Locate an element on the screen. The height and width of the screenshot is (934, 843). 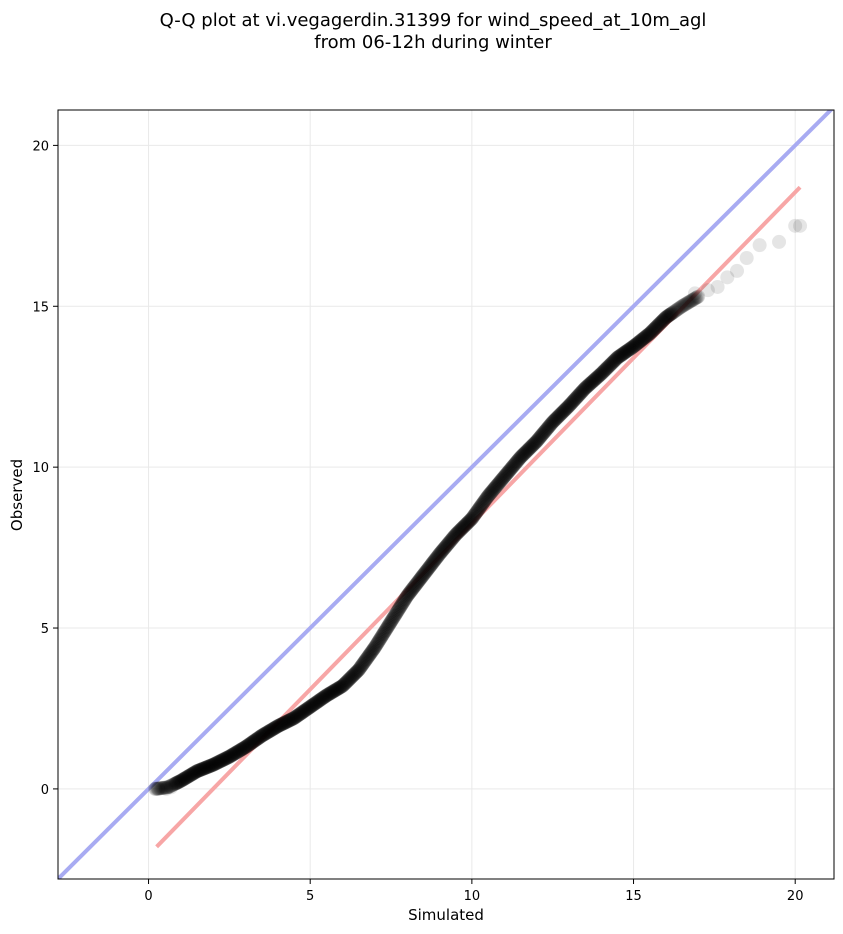
tail-quantile-point is located at coordinates (166, 788).